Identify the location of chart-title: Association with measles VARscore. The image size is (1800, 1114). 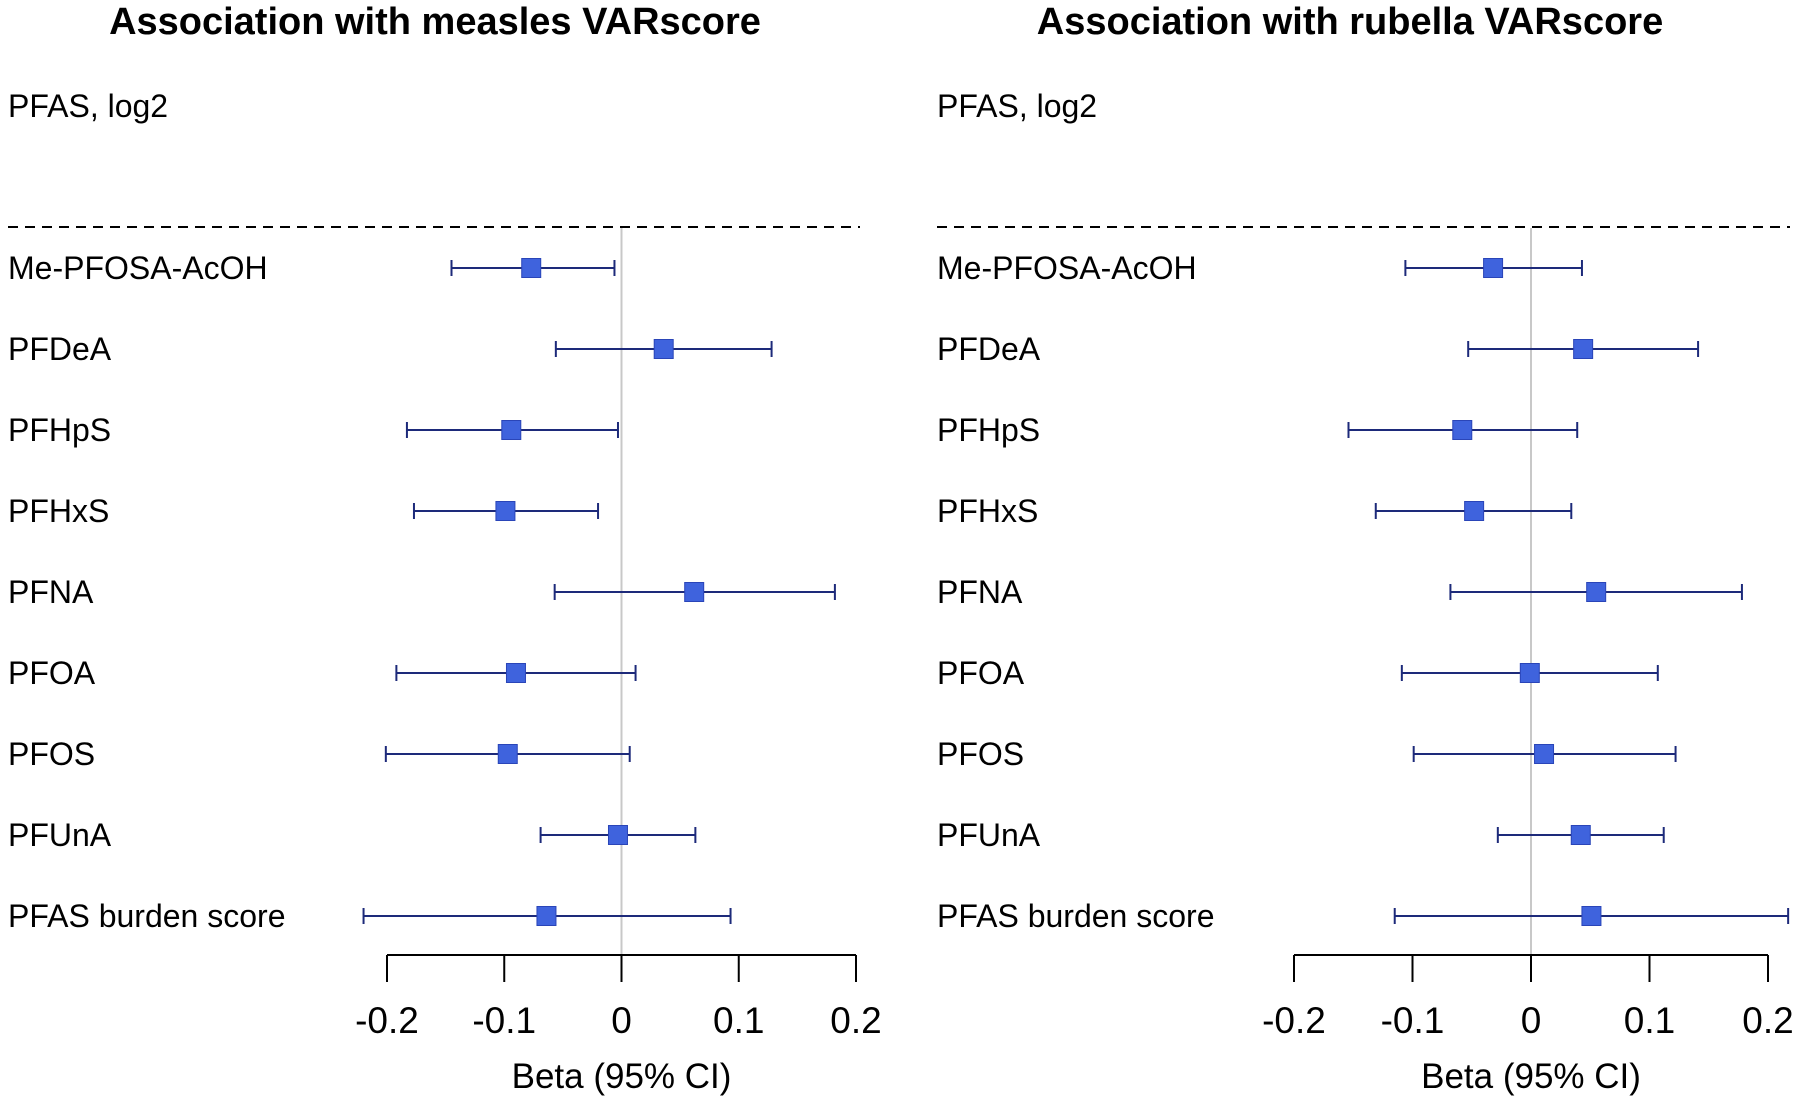
(435, 22).